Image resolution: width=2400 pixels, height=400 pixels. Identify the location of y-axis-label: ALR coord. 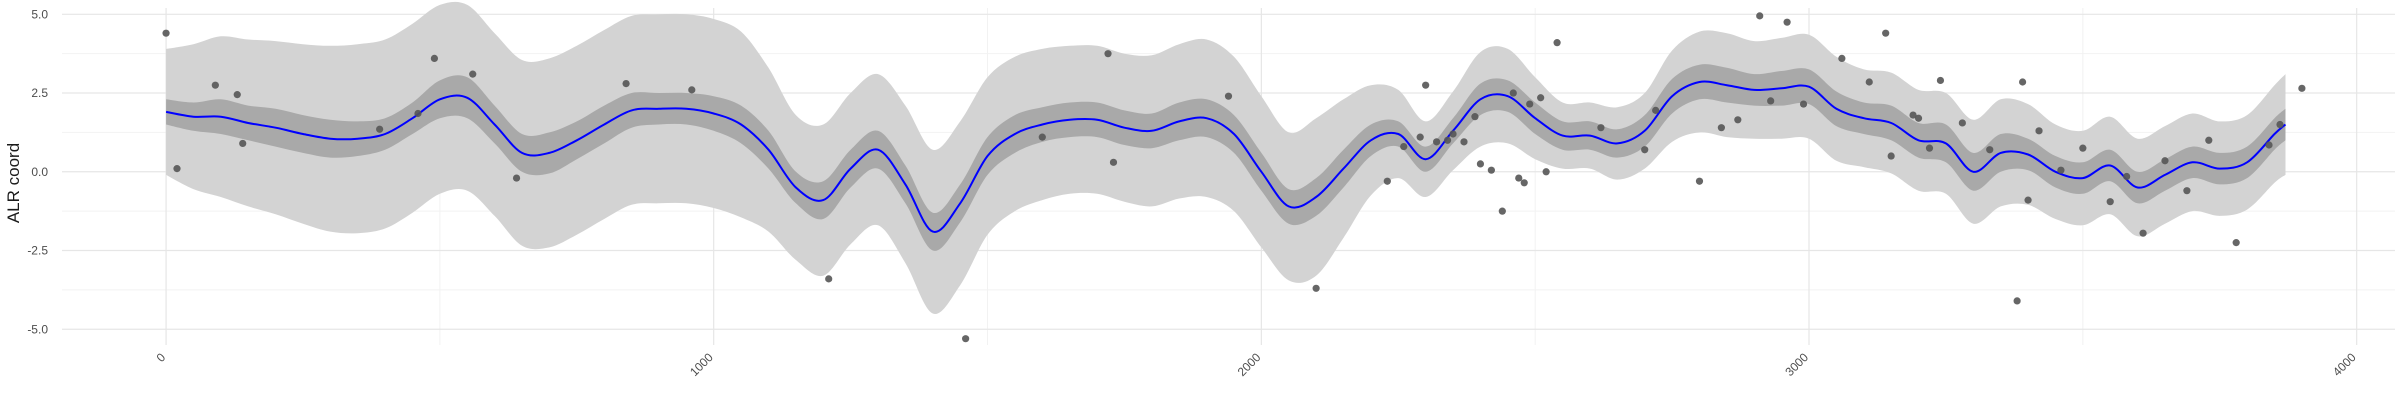
(13, 183).